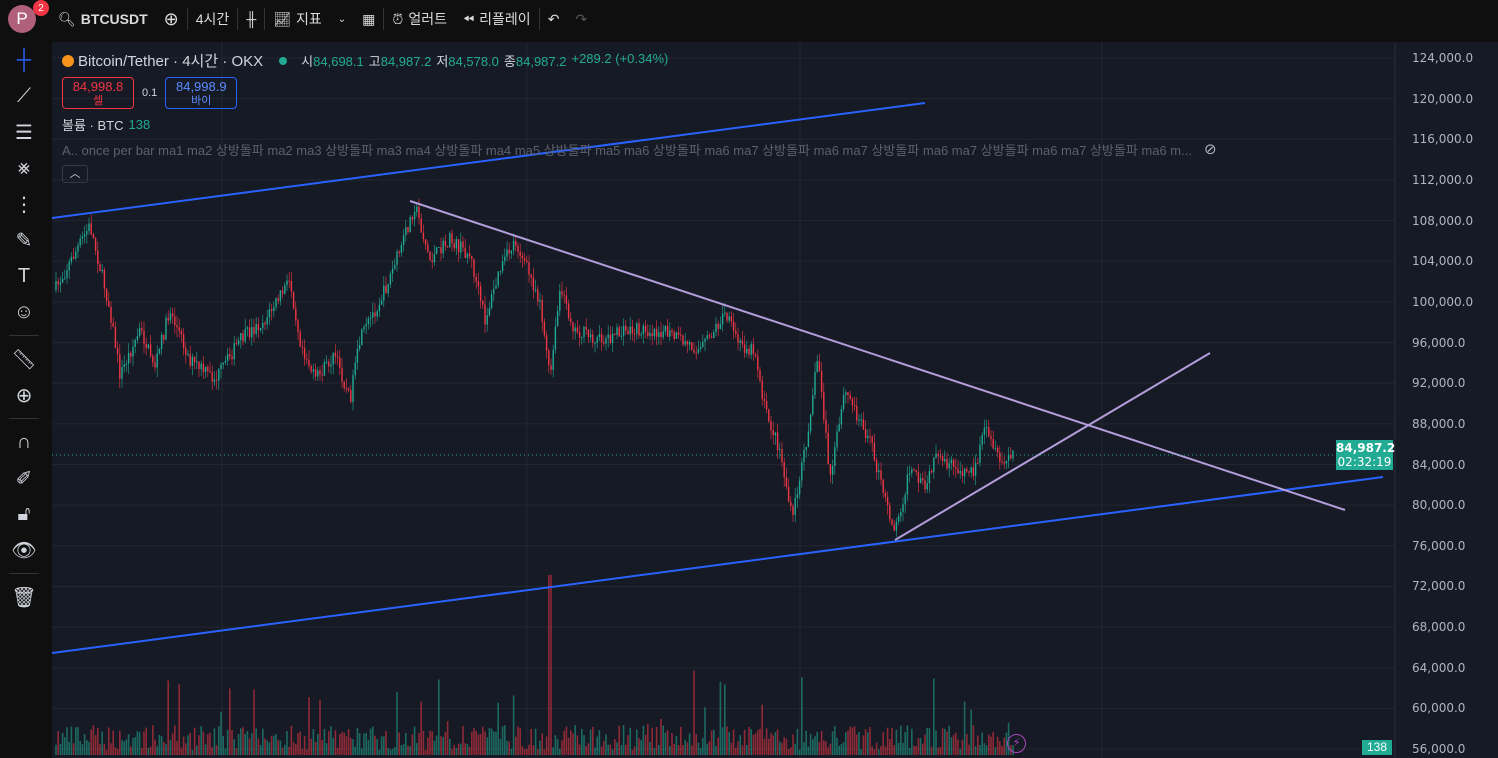 This screenshot has width=1498, height=758. What do you see at coordinates (24, 96) in the screenshot?
I see `trendline-tool: ⟋` at bounding box center [24, 96].